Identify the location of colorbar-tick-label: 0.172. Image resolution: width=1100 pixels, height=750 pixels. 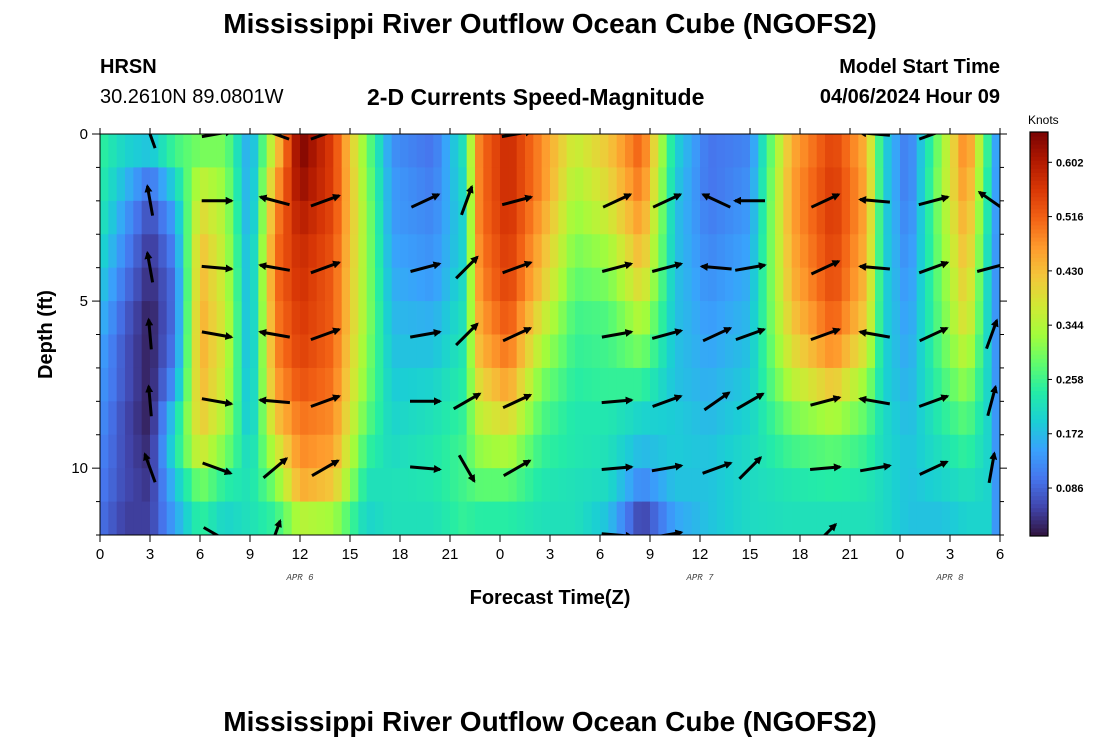
(1070, 435).